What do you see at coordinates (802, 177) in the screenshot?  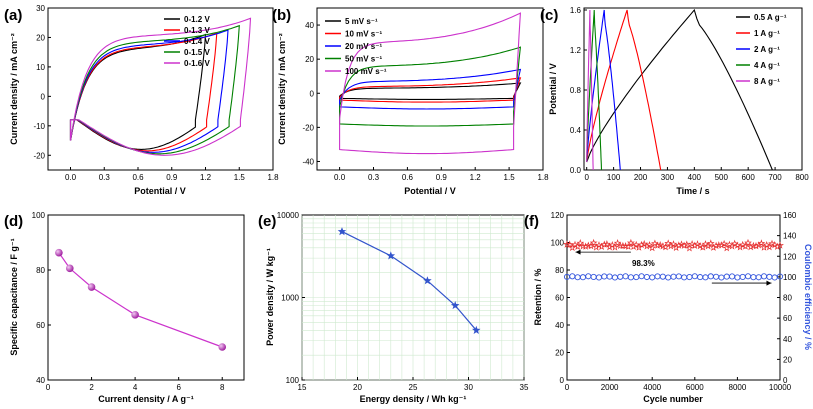 I see `panel-c-xtick-label: 800` at bounding box center [802, 177].